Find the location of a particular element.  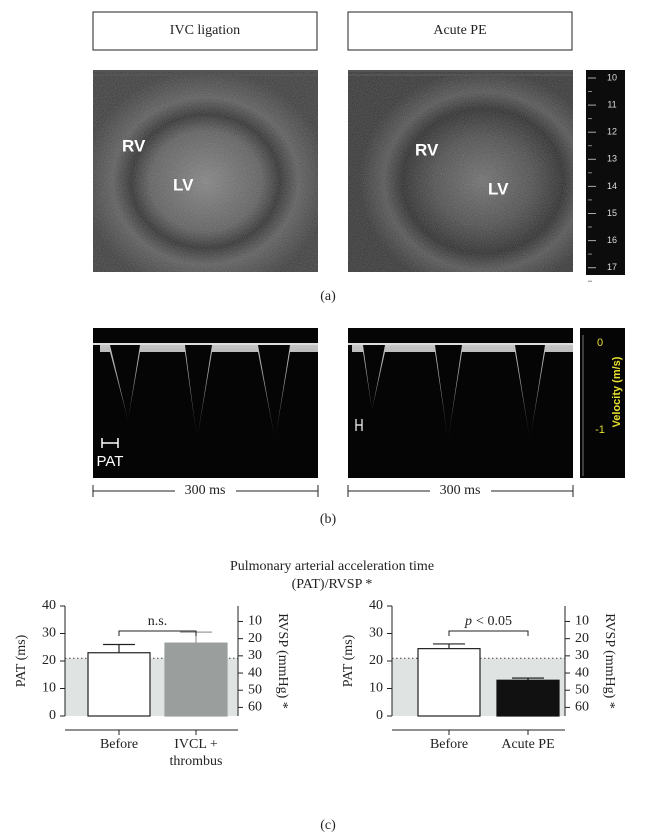

depth-tick-label: 13 is located at coordinates (612, 159).